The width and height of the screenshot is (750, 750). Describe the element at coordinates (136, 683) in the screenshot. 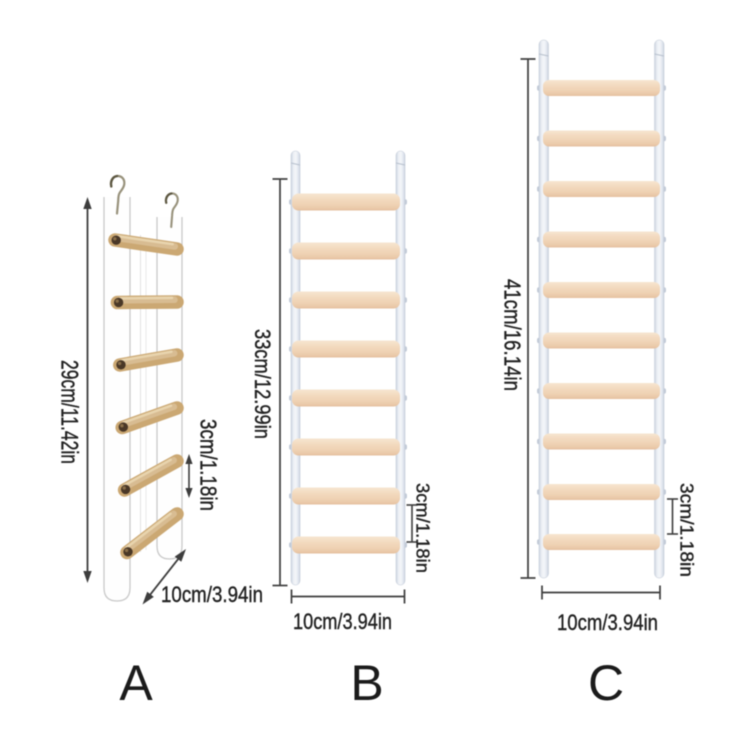

I see `svg-text: A` at that location.